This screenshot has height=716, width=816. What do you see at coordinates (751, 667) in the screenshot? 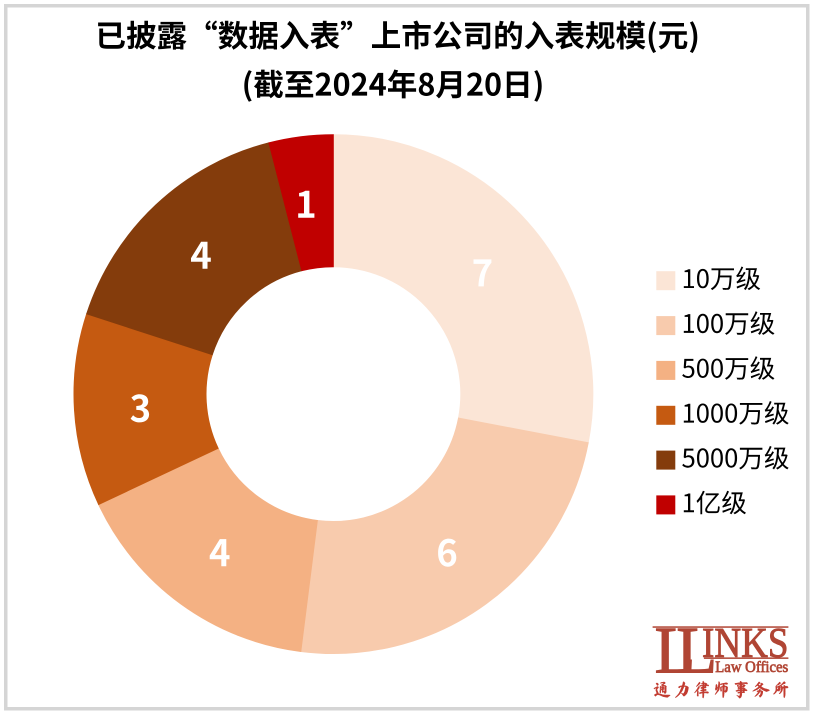
I see `svg-text: Law Offices` at bounding box center [751, 667].